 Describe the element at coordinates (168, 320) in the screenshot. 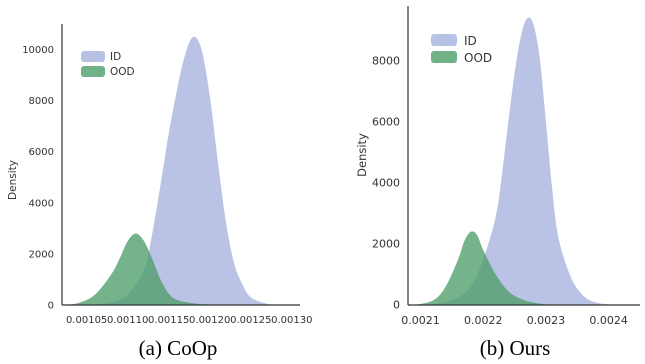

I see `x-tick-label: 0.00115` at that location.